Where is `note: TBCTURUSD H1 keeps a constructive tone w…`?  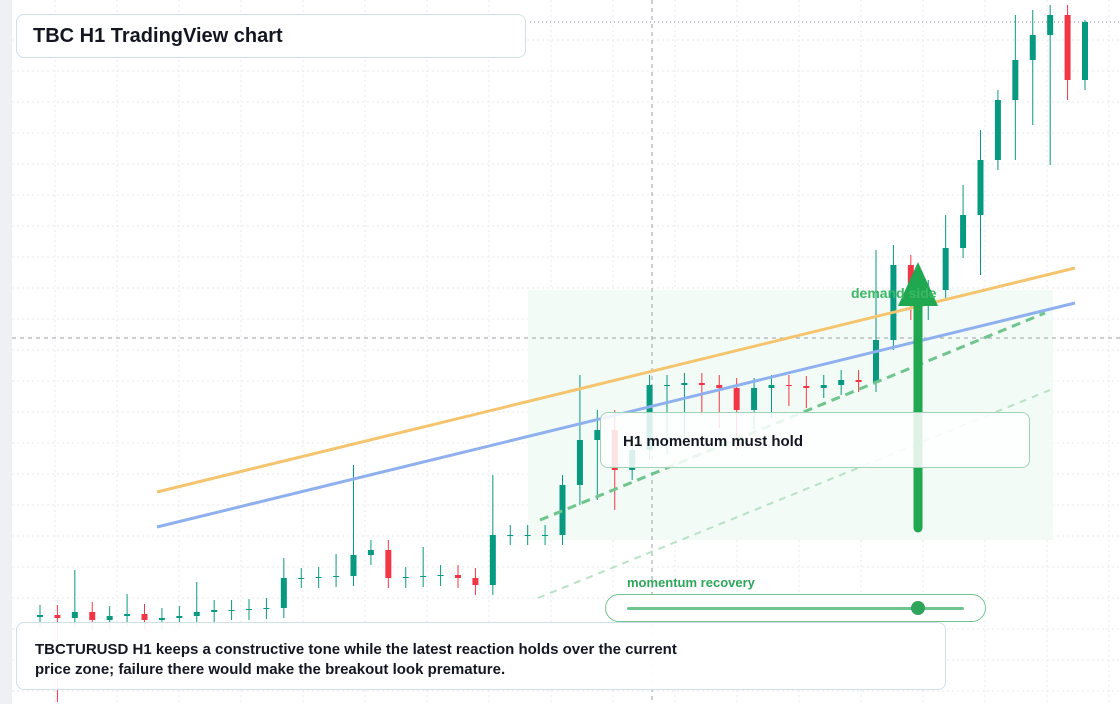 note: TBCTURUSD H1 keeps a constructive tone w… is located at coordinates (356, 659).